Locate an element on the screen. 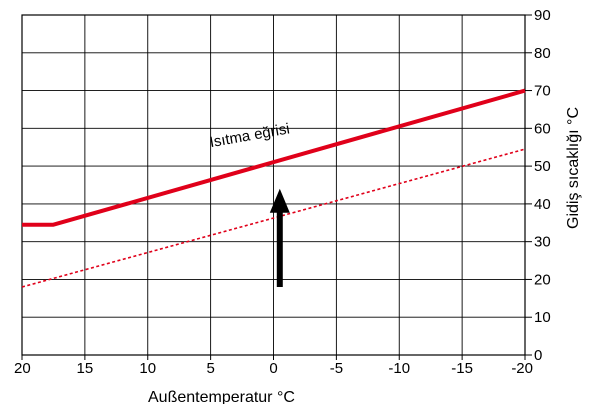  y-tick-label: 0 is located at coordinates (538, 355).